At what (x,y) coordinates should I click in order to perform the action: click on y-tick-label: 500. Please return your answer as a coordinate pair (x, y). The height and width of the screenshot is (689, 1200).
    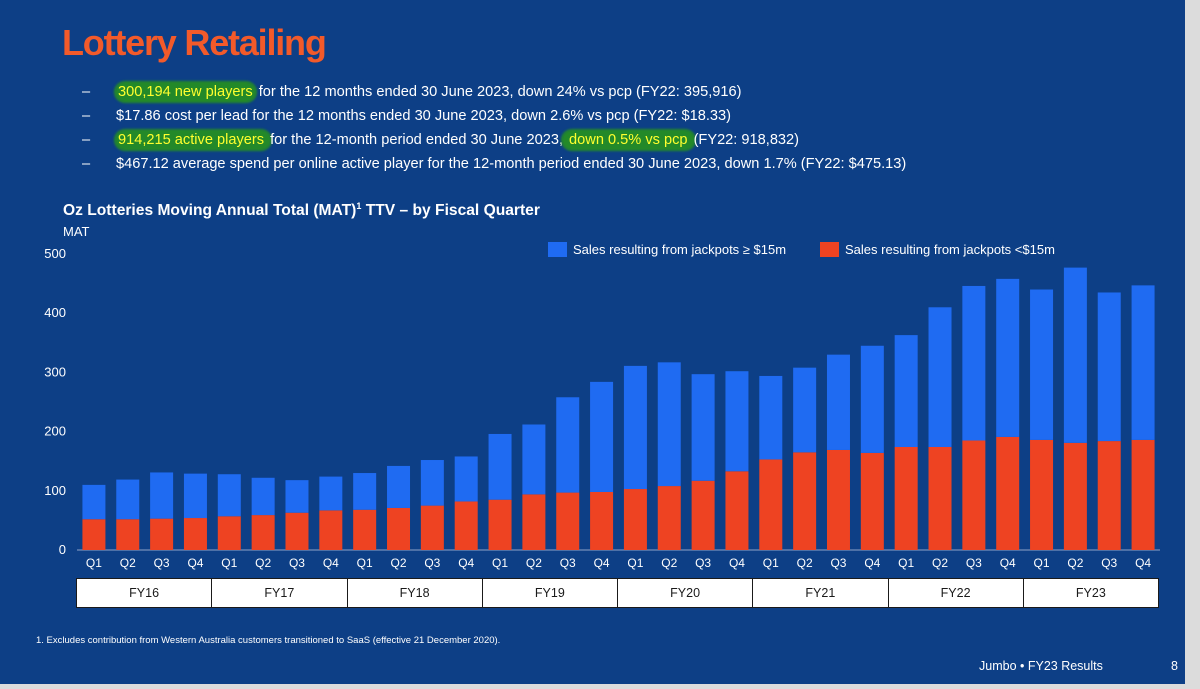
    Looking at the image, I should click on (55, 253).